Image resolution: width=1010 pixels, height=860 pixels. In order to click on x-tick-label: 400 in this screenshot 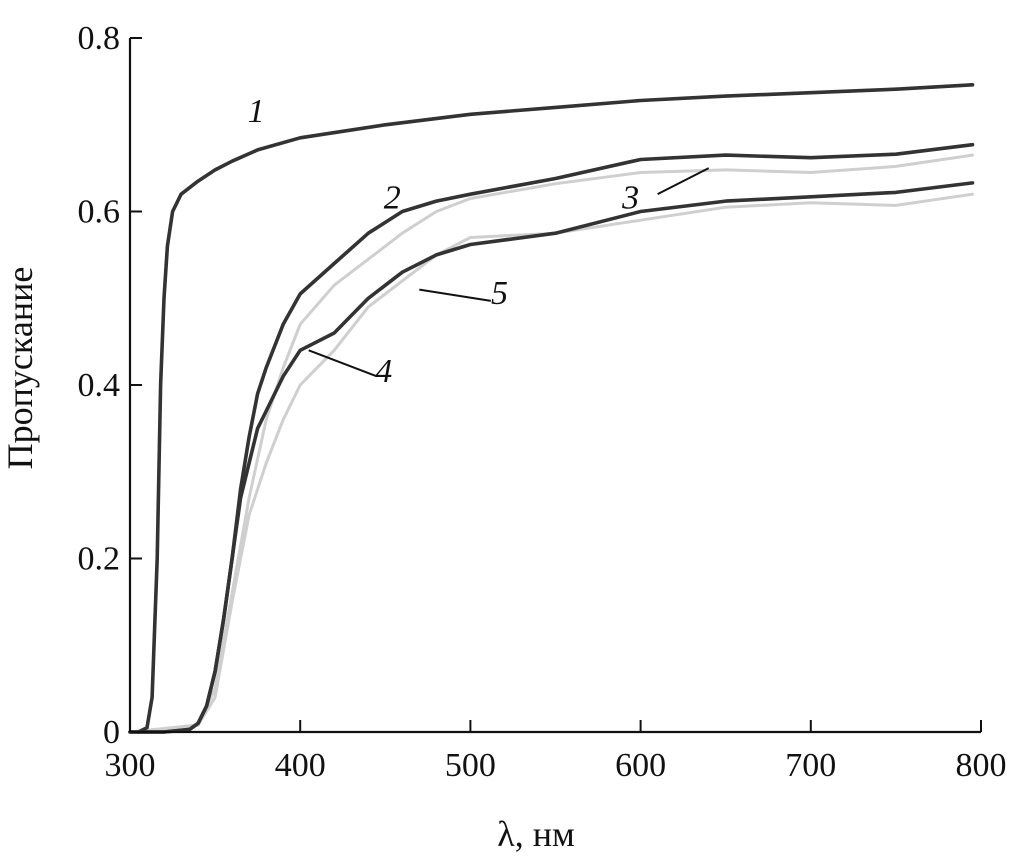, I will do `click(300, 765)`.